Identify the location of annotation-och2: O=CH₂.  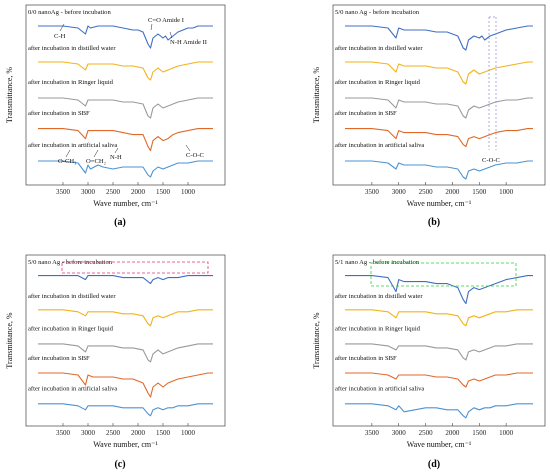
(96, 161).